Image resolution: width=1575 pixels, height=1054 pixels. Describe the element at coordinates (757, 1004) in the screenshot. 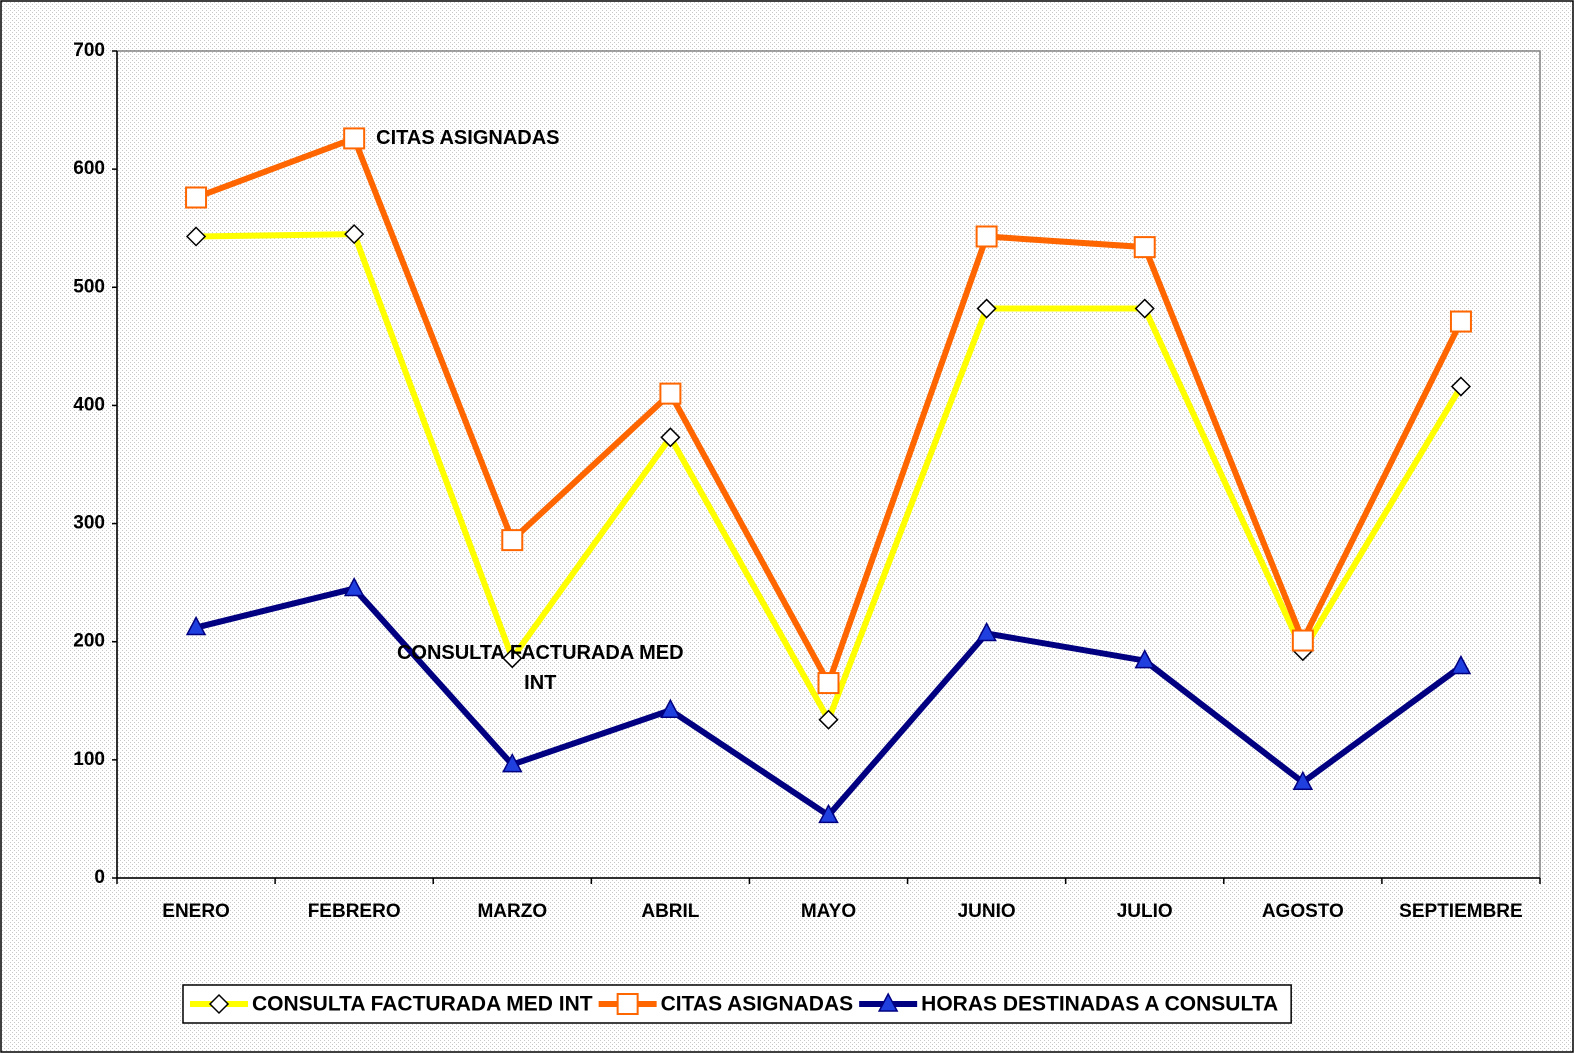

I see `legend-label: CITAS ASIGNADAS` at that location.